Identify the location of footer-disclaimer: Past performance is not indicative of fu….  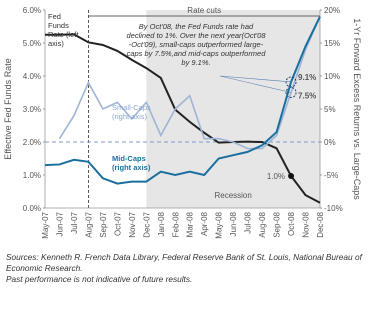
(99, 279).